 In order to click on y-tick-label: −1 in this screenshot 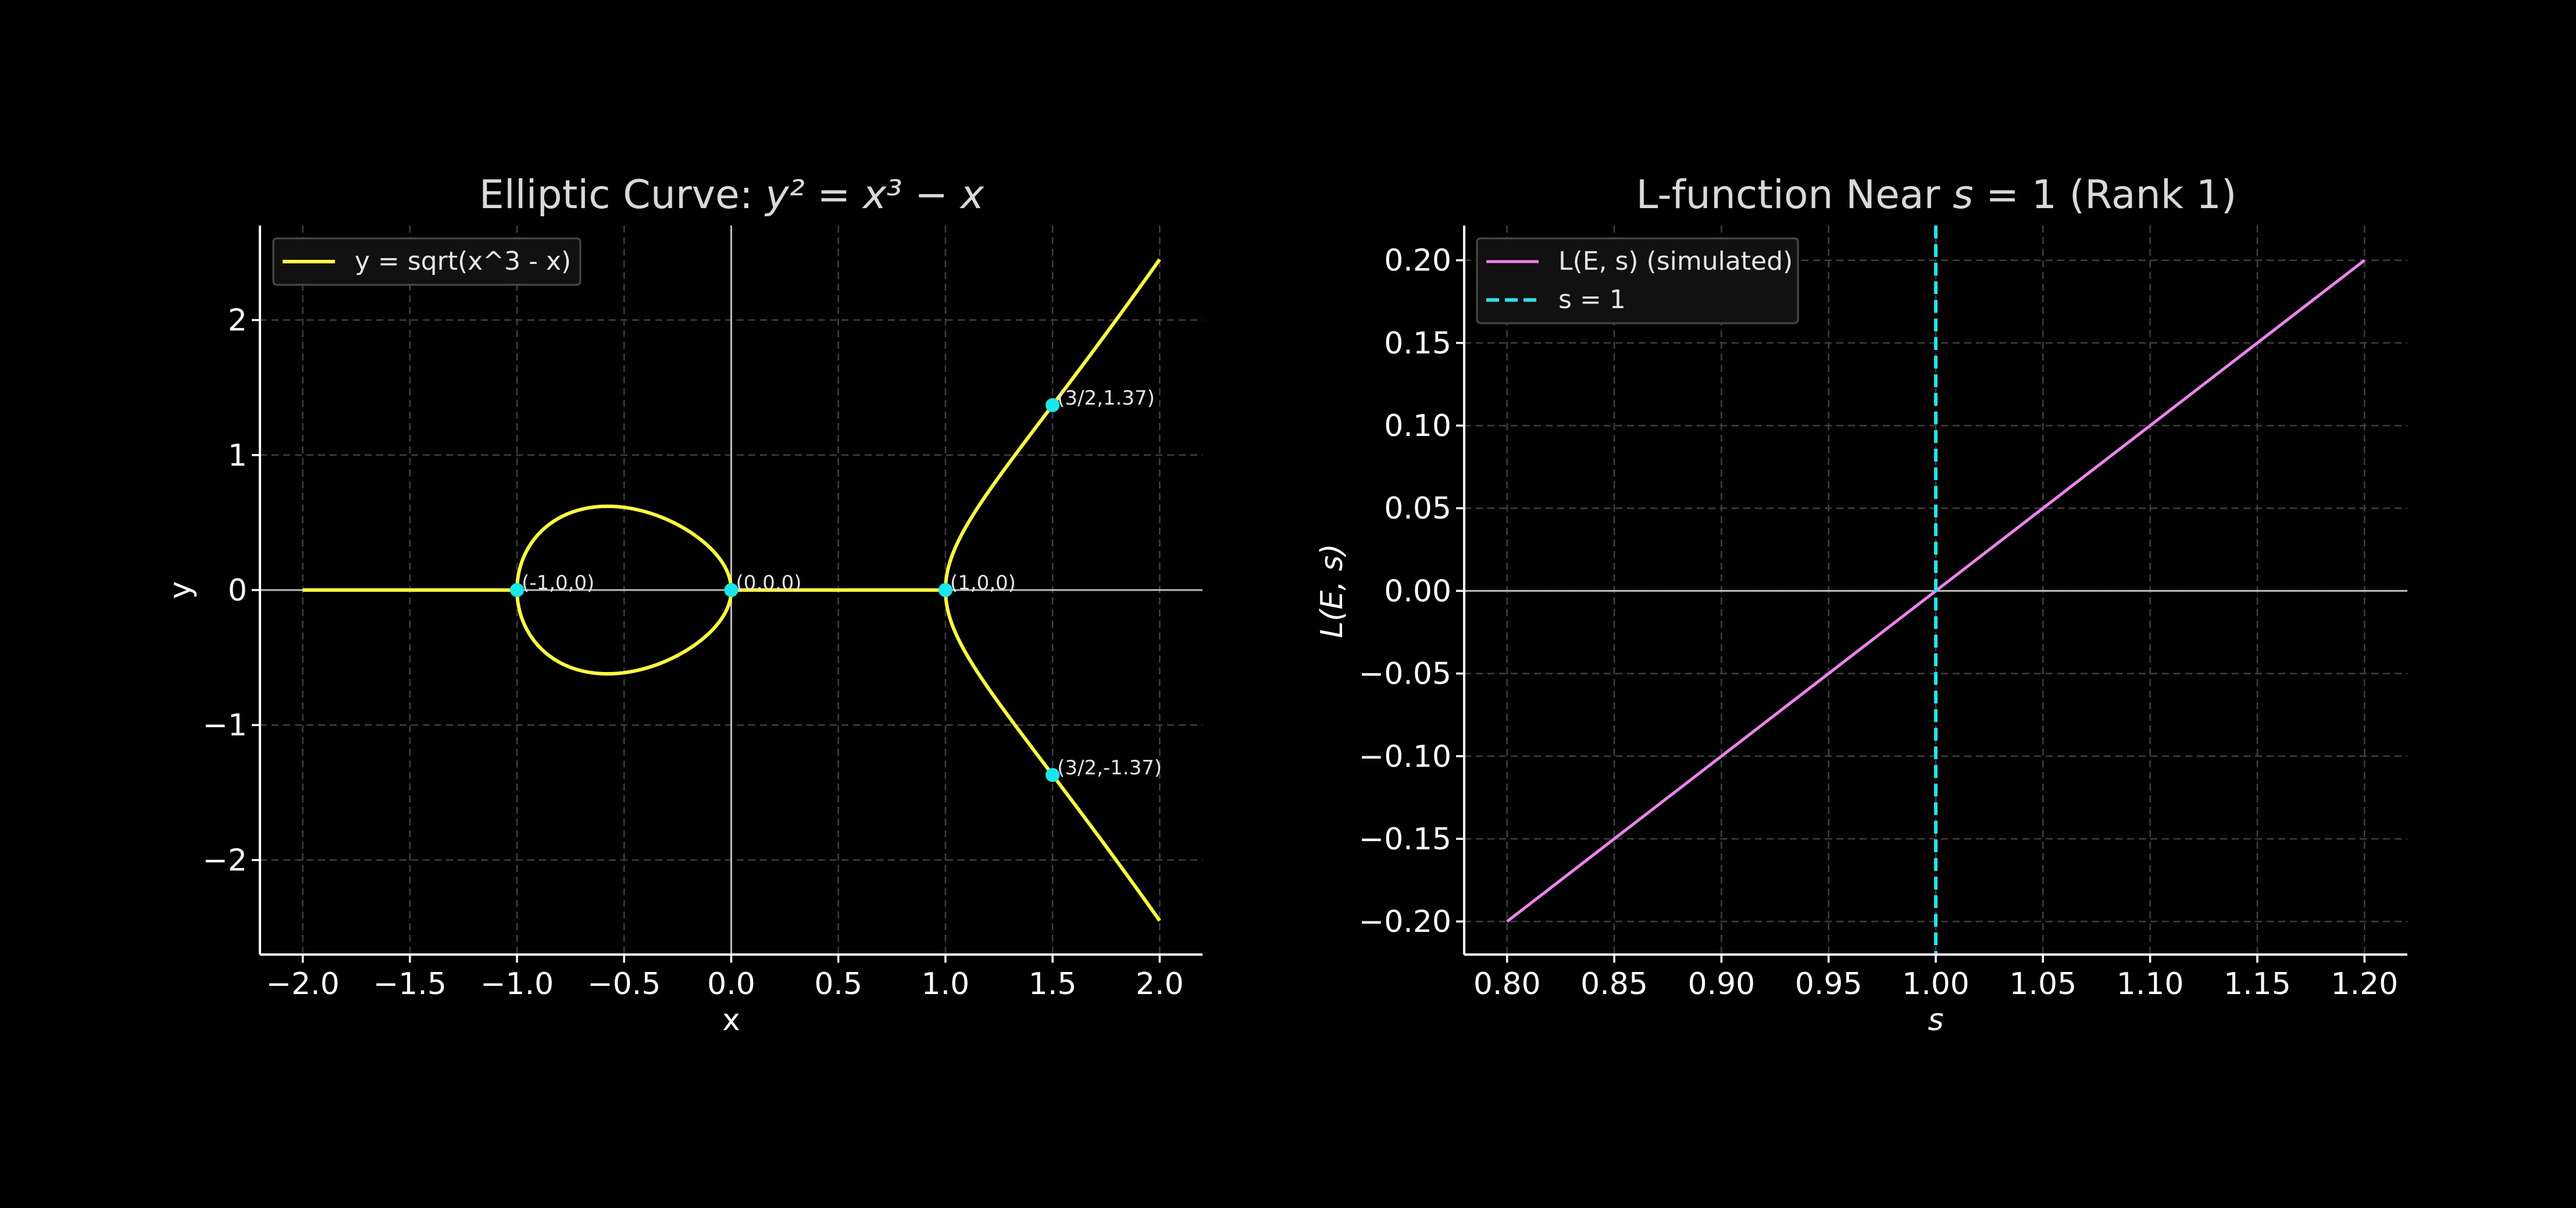, I will do `click(224, 725)`.